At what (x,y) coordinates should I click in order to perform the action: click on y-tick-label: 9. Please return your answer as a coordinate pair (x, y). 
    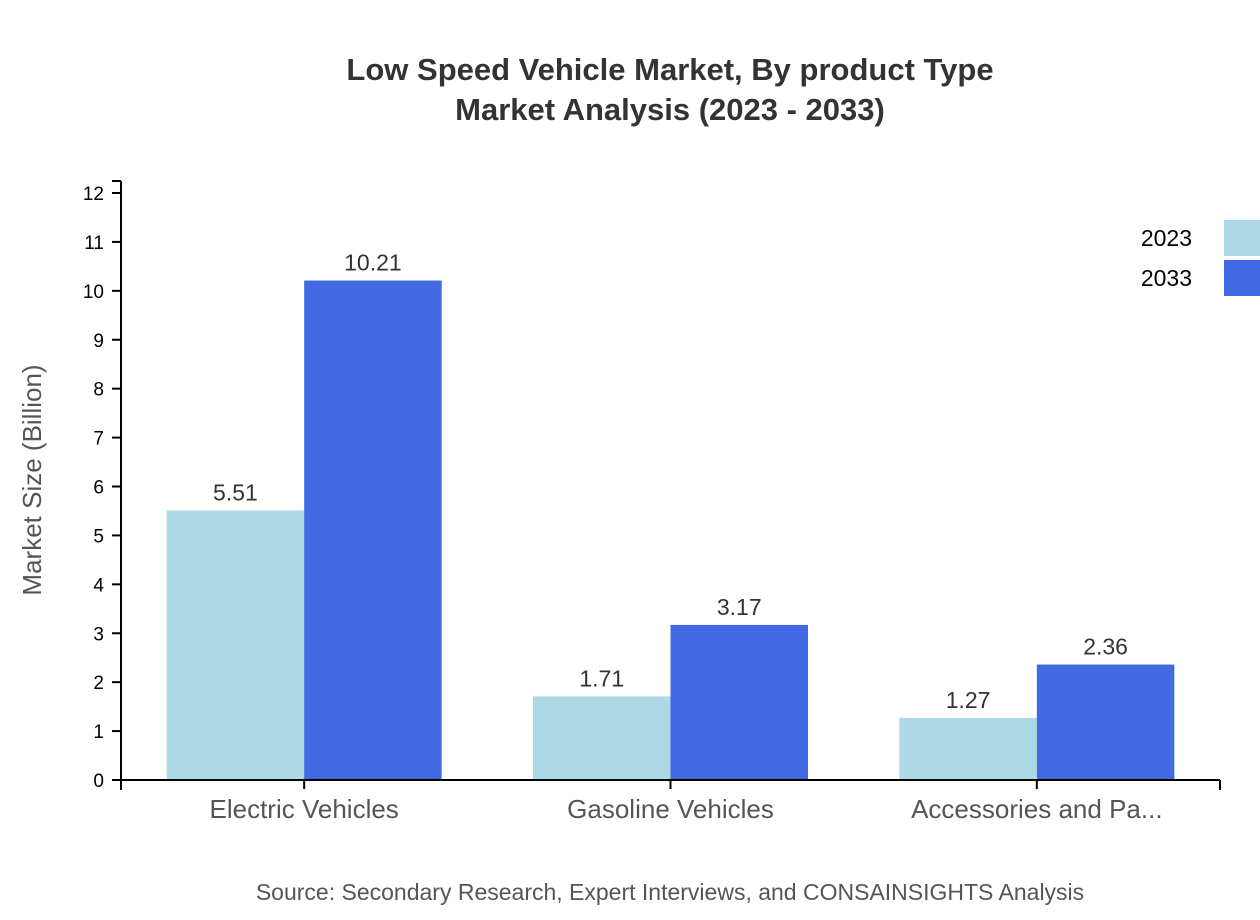
    Looking at the image, I should click on (98, 341).